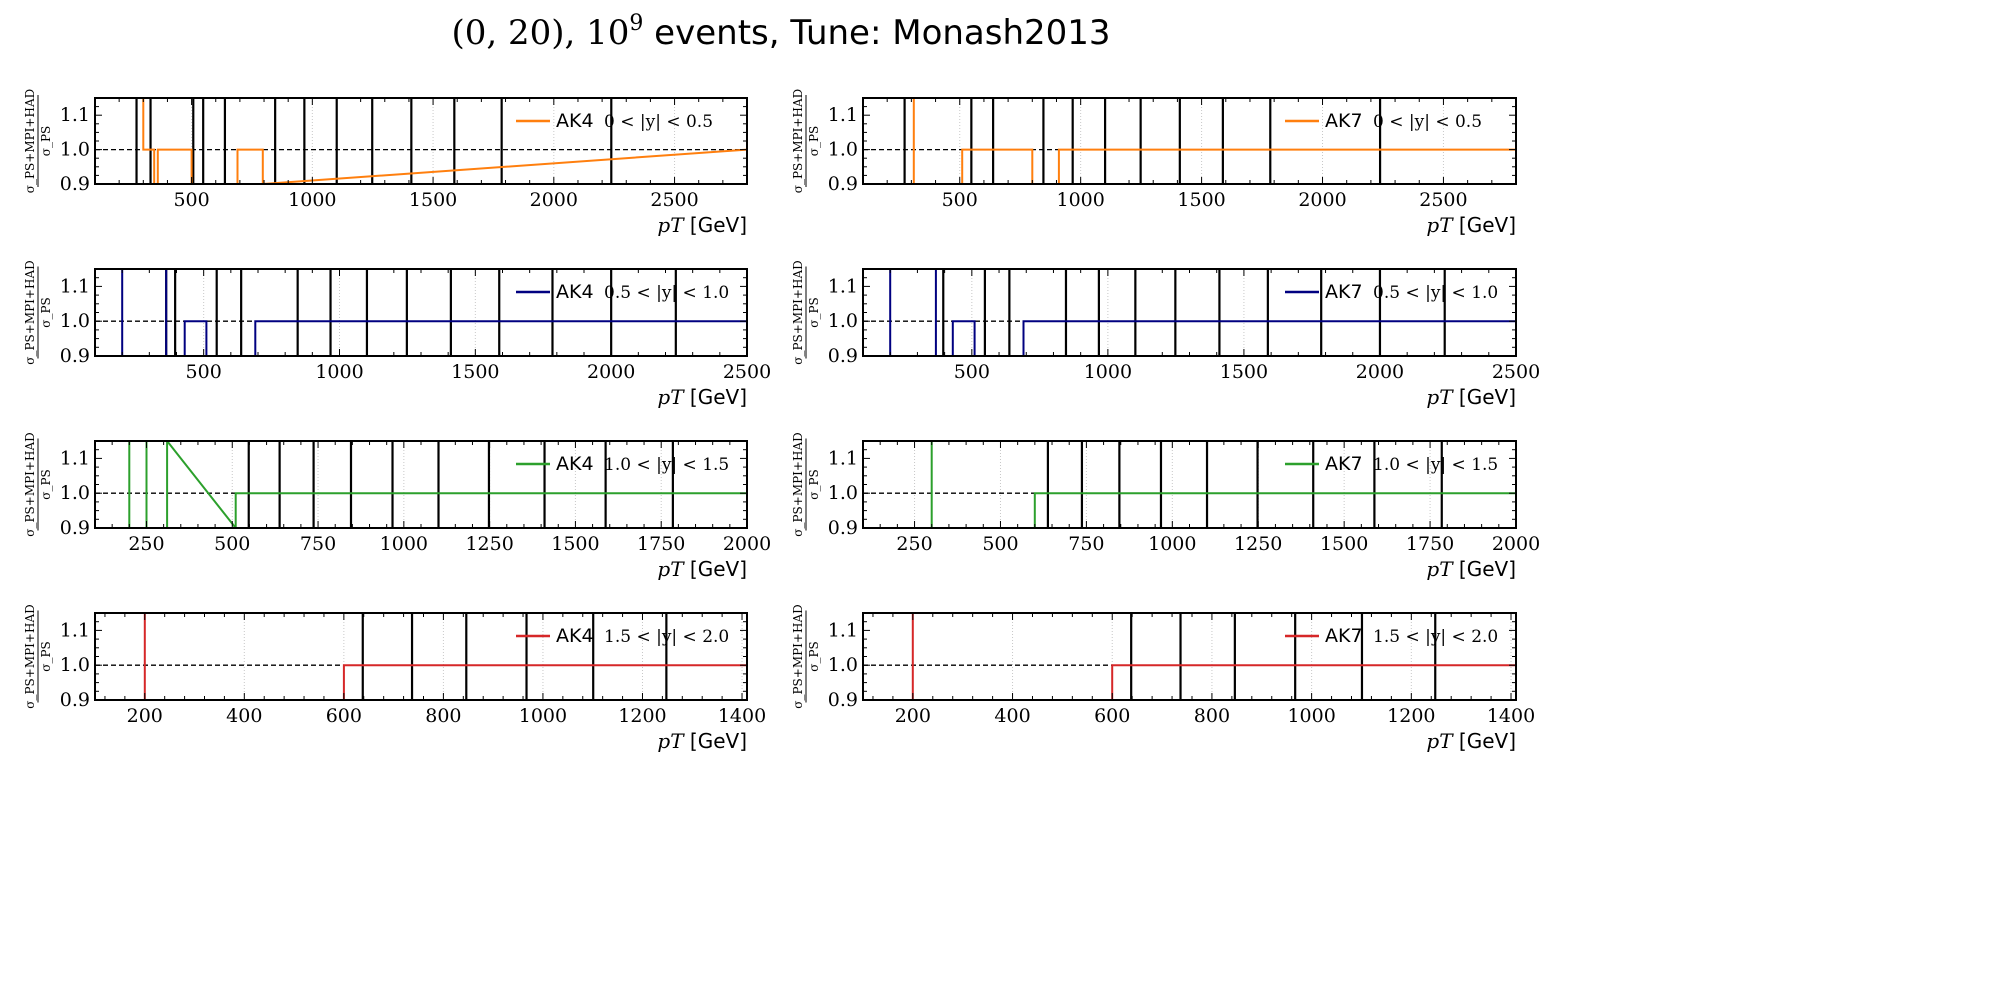 Image resolution: width=2000 pixels, height=1000 pixels. I want to click on x-tick-label: 750, so click(1086, 544).